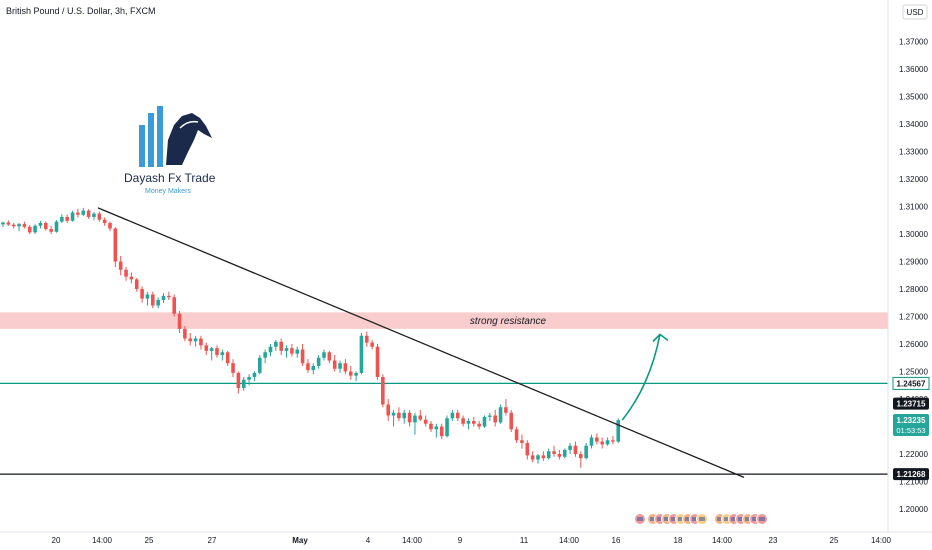 The height and width of the screenshot is (550, 932). Describe the element at coordinates (466, 541) in the screenshot. I see `time-axis` at that location.